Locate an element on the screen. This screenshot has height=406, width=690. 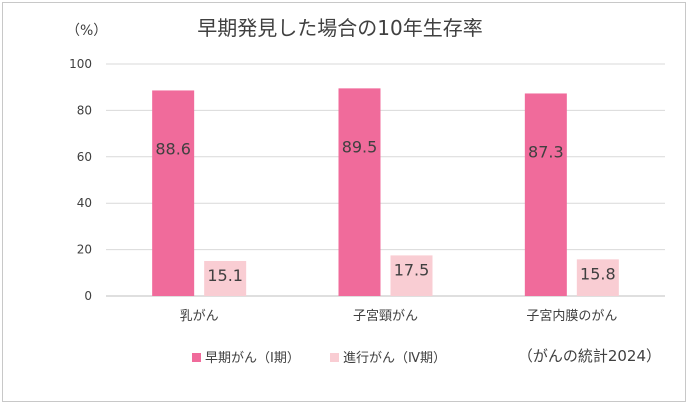
x-category-labels: 乳がん 子宮頸がん 子宮内膜のがん is located at coordinates (399, 316).